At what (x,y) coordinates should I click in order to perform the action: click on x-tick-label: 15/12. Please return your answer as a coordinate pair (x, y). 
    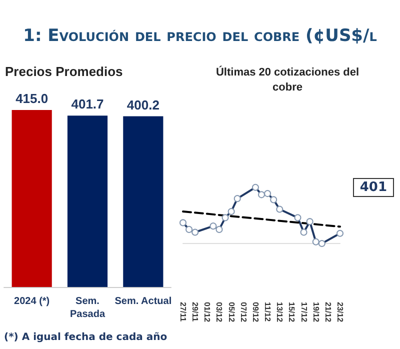
    Looking at the image, I should click on (291, 312).